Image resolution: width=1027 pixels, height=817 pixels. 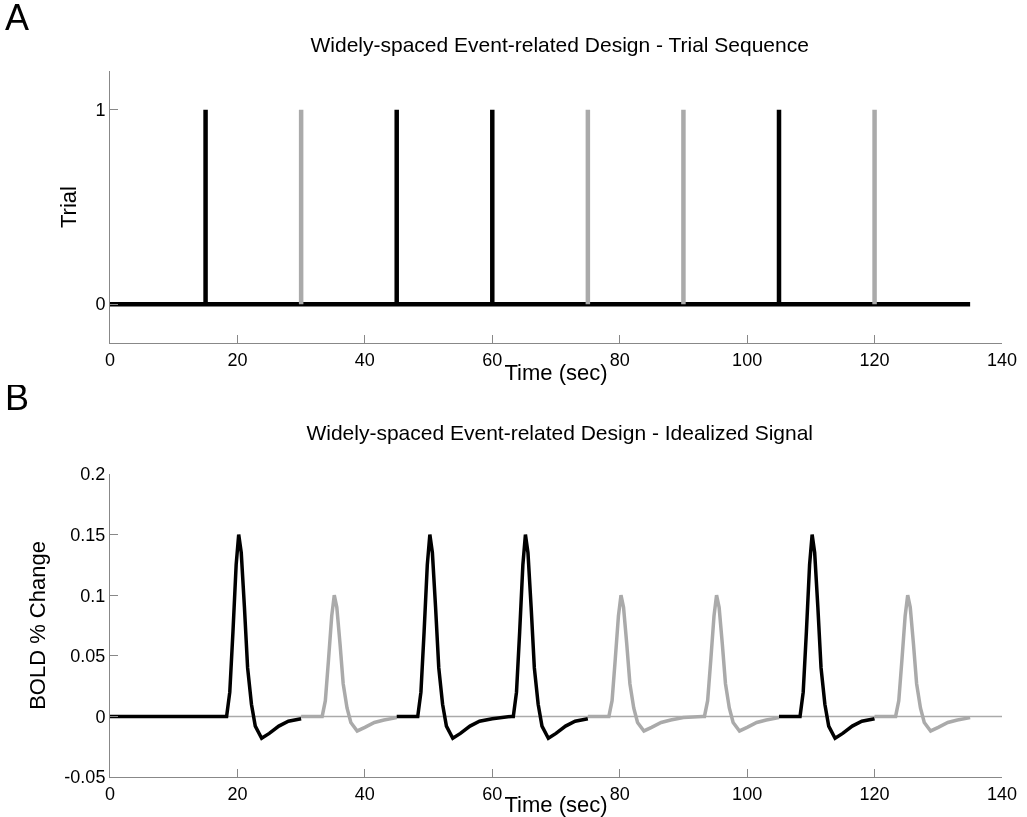 I want to click on y-axis-title: Trial, so click(x=69, y=207).